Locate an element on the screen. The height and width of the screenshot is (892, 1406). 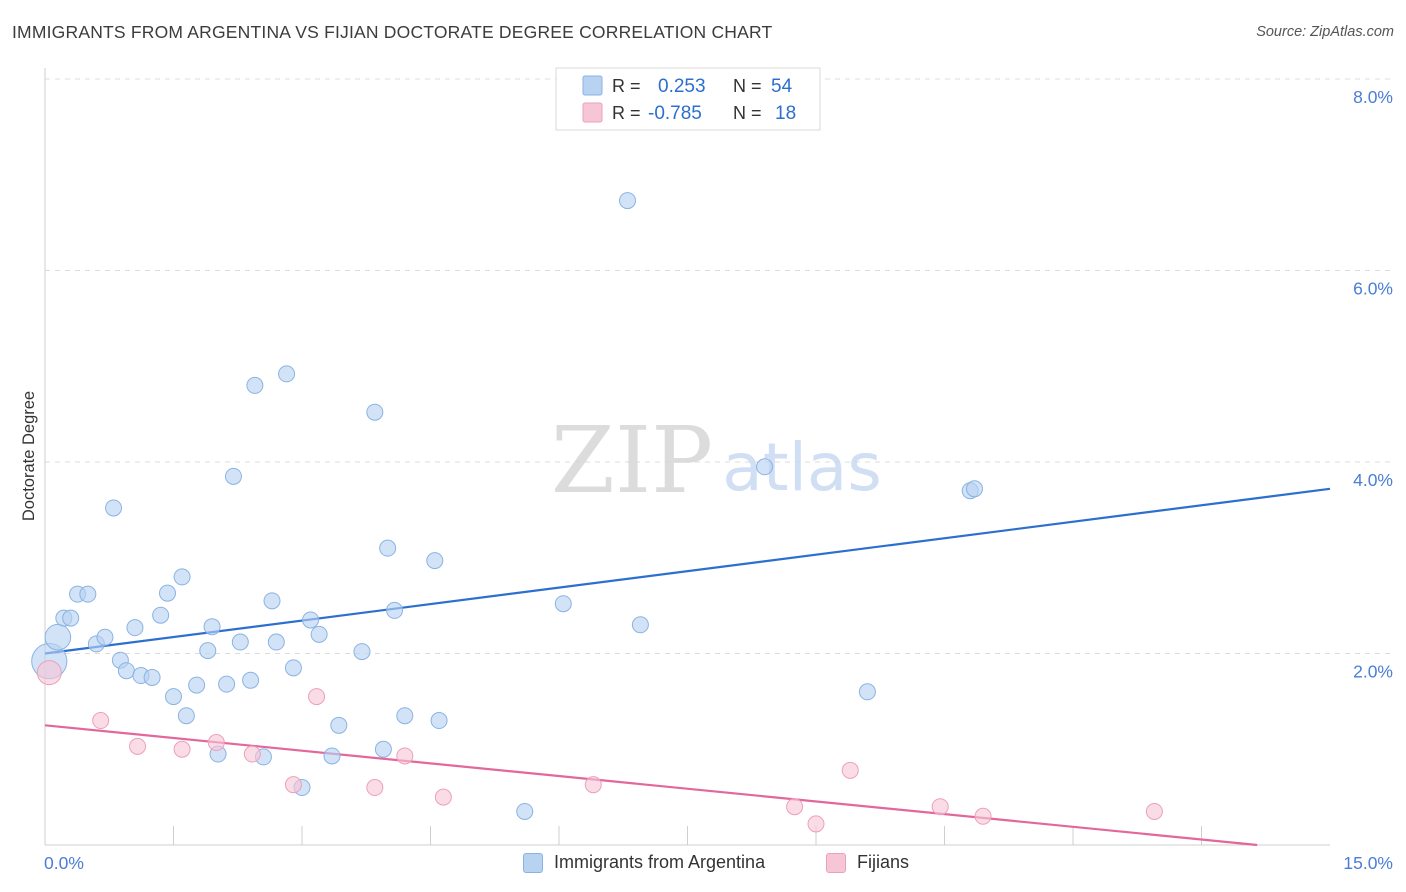
watermark-zip: ZIP is located at coordinates (632, 460).